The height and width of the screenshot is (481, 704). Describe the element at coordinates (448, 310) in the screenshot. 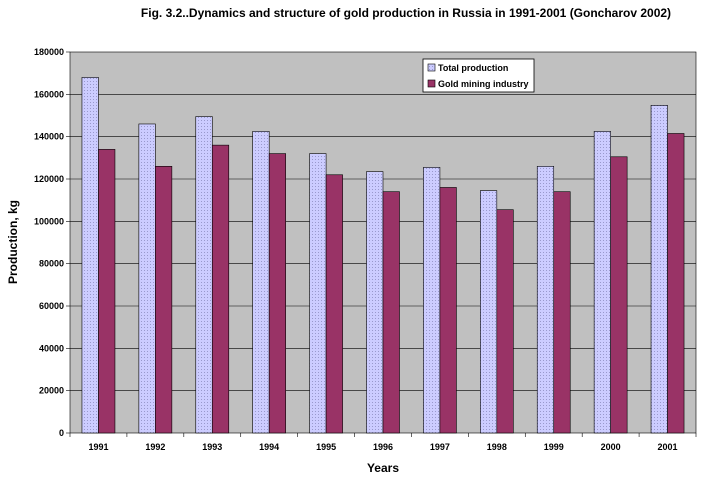

I see `bar-gold-mining-industry-1997` at that location.